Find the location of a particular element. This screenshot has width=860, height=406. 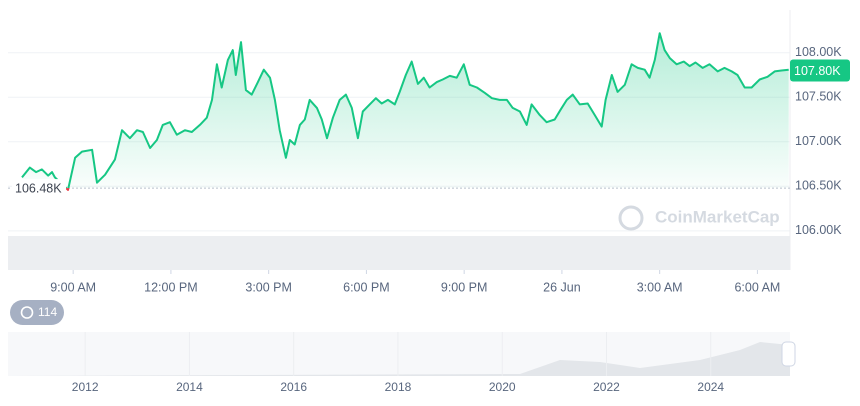

overview-tick-label: 2020 is located at coordinates (502, 387).